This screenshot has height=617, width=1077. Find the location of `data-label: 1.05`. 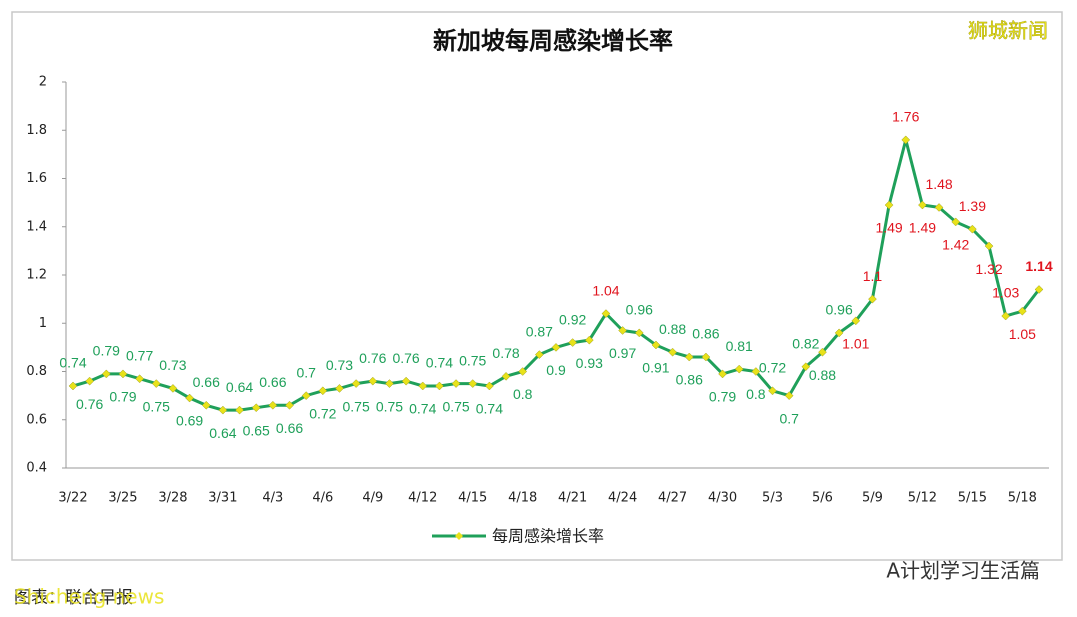

data-label: 1.05 is located at coordinates (1022, 334).